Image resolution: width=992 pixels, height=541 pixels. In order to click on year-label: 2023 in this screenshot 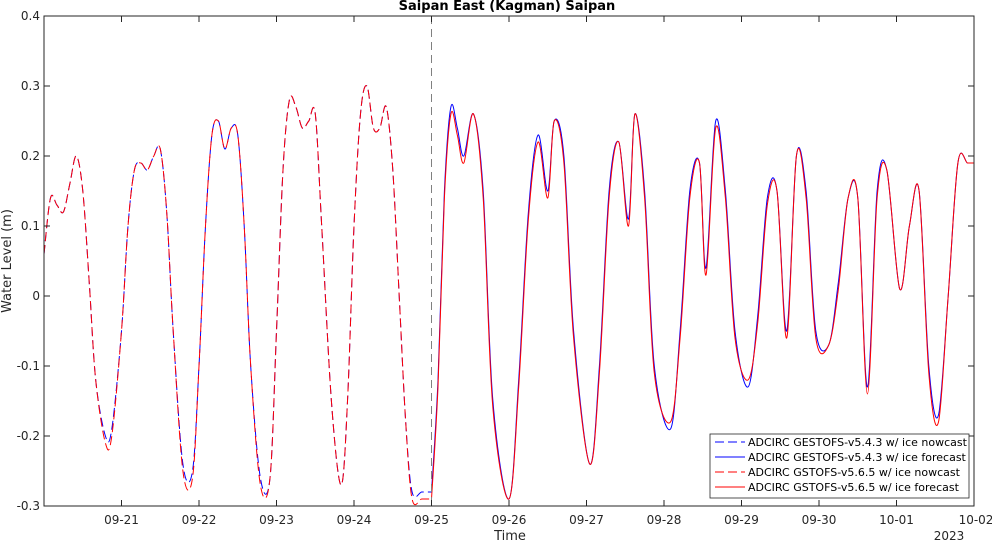, I will do `click(949, 535)`.